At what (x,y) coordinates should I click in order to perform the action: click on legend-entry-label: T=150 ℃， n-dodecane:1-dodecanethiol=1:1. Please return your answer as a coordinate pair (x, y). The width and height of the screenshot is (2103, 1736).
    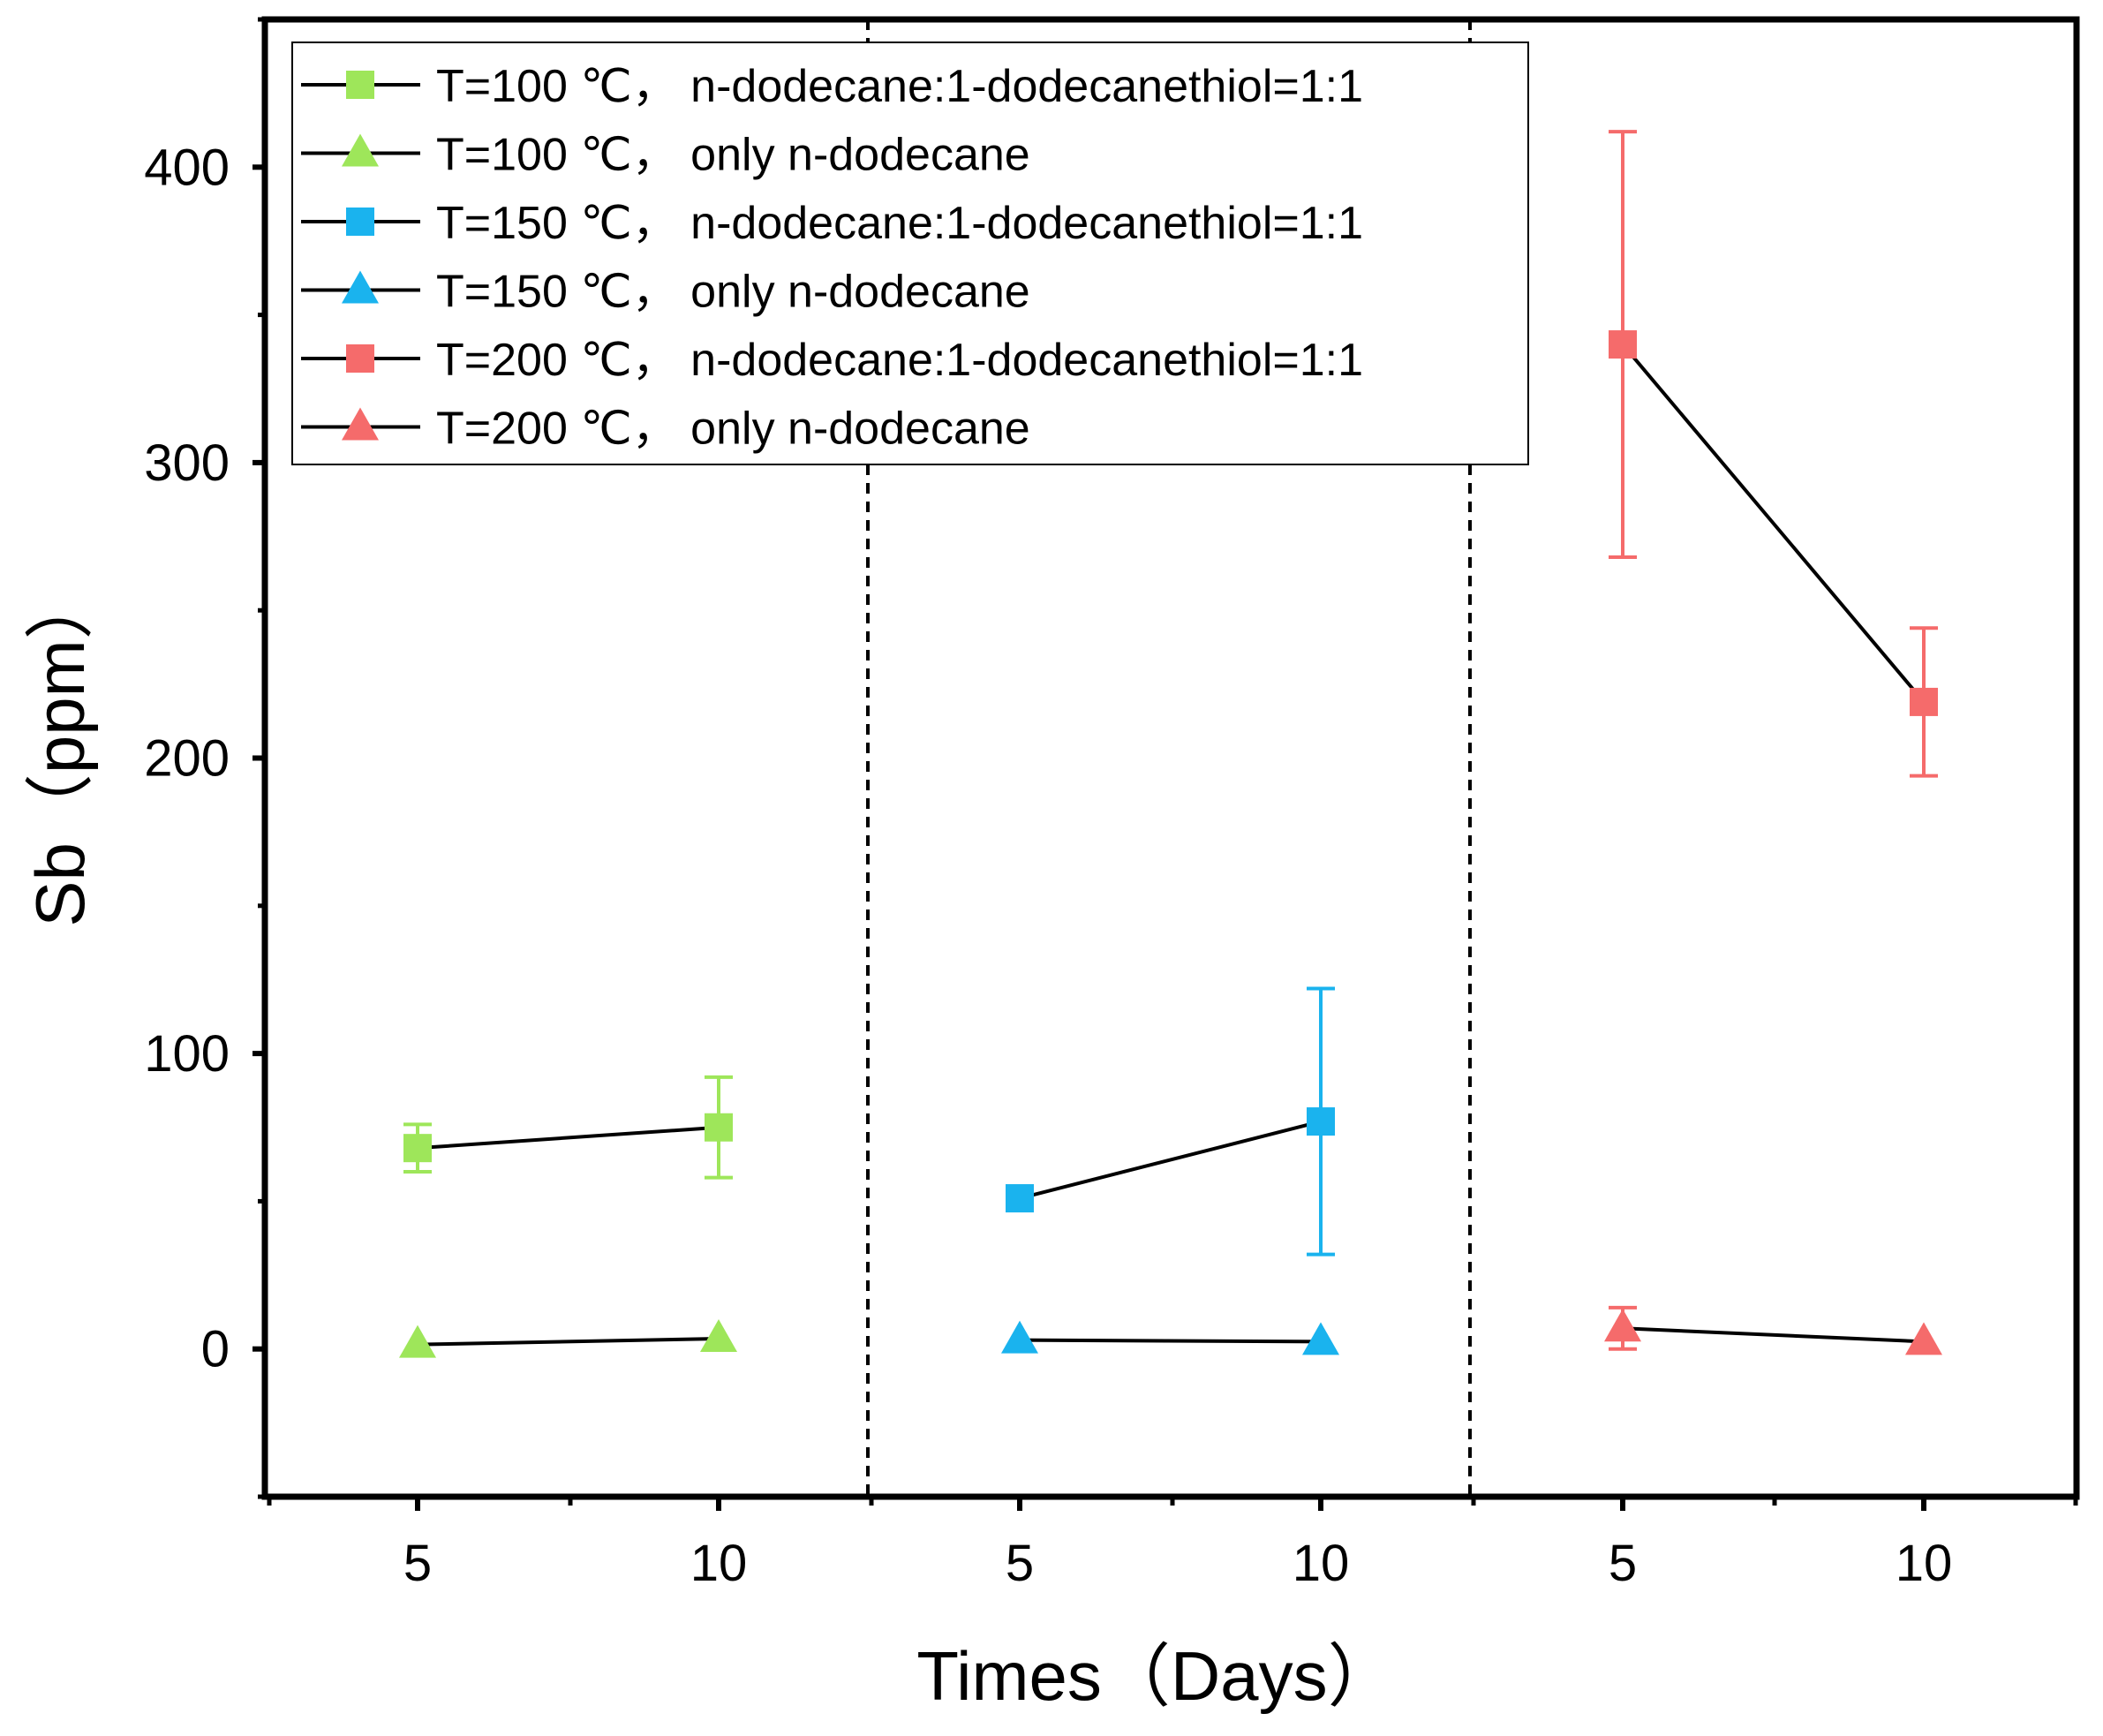
    Looking at the image, I should click on (899, 223).